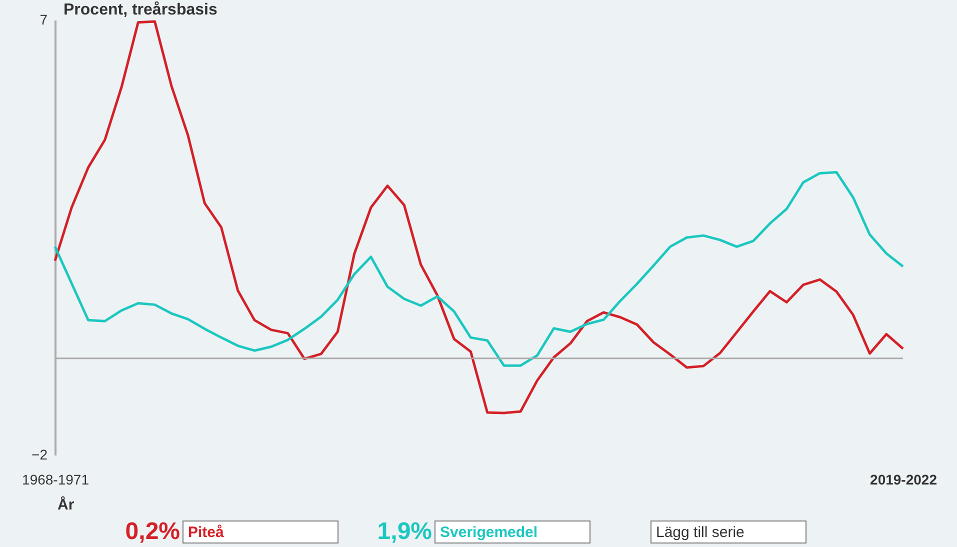 This screenshot has height=547, width=957. I want to click on text: Lägg till serie, so click(700, 532).